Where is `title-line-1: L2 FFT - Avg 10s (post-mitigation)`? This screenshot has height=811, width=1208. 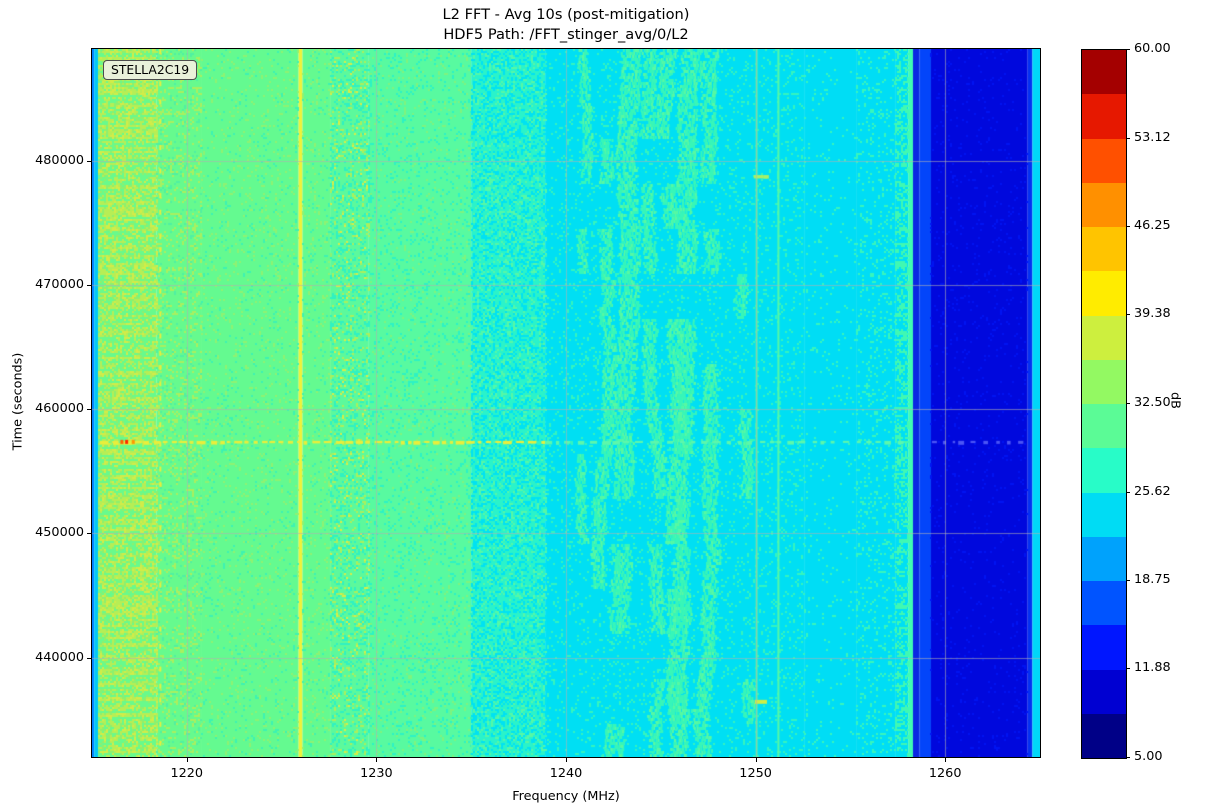 title-line-1: L2 FFT - Avg 10s (post-mitigation) is located at coordinates (566, 14).